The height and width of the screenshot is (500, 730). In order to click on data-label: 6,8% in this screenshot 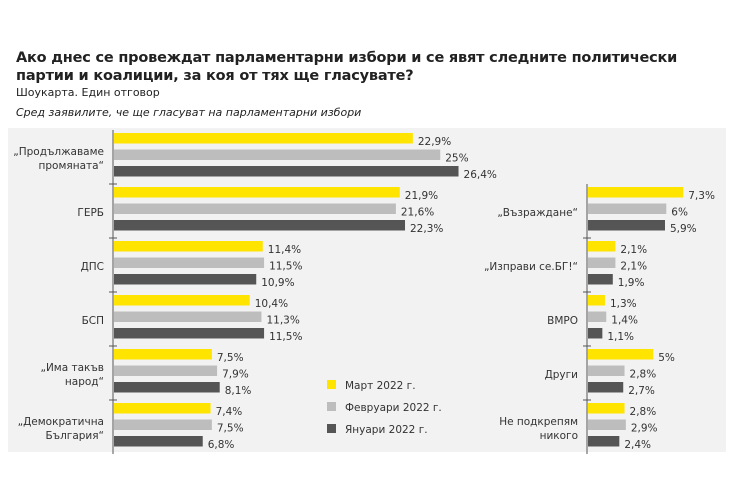, I will do `click(221, 445)`.